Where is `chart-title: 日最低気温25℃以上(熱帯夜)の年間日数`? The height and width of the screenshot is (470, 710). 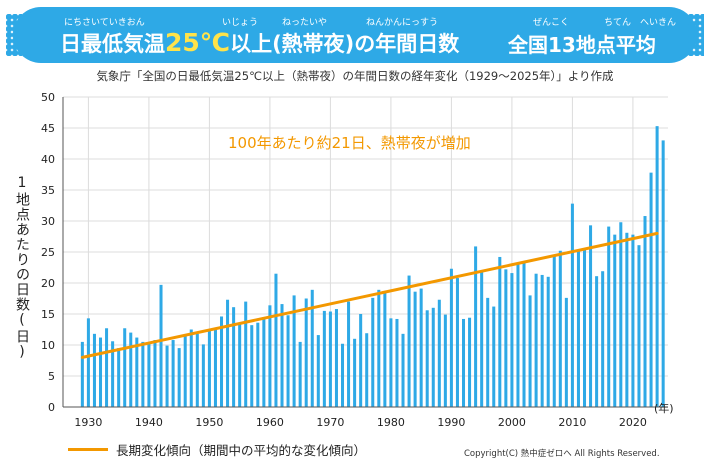
chart-title: 日最低気温25℃以上(熱帯夜)の年間日数 is located at coordinates (259, 43).